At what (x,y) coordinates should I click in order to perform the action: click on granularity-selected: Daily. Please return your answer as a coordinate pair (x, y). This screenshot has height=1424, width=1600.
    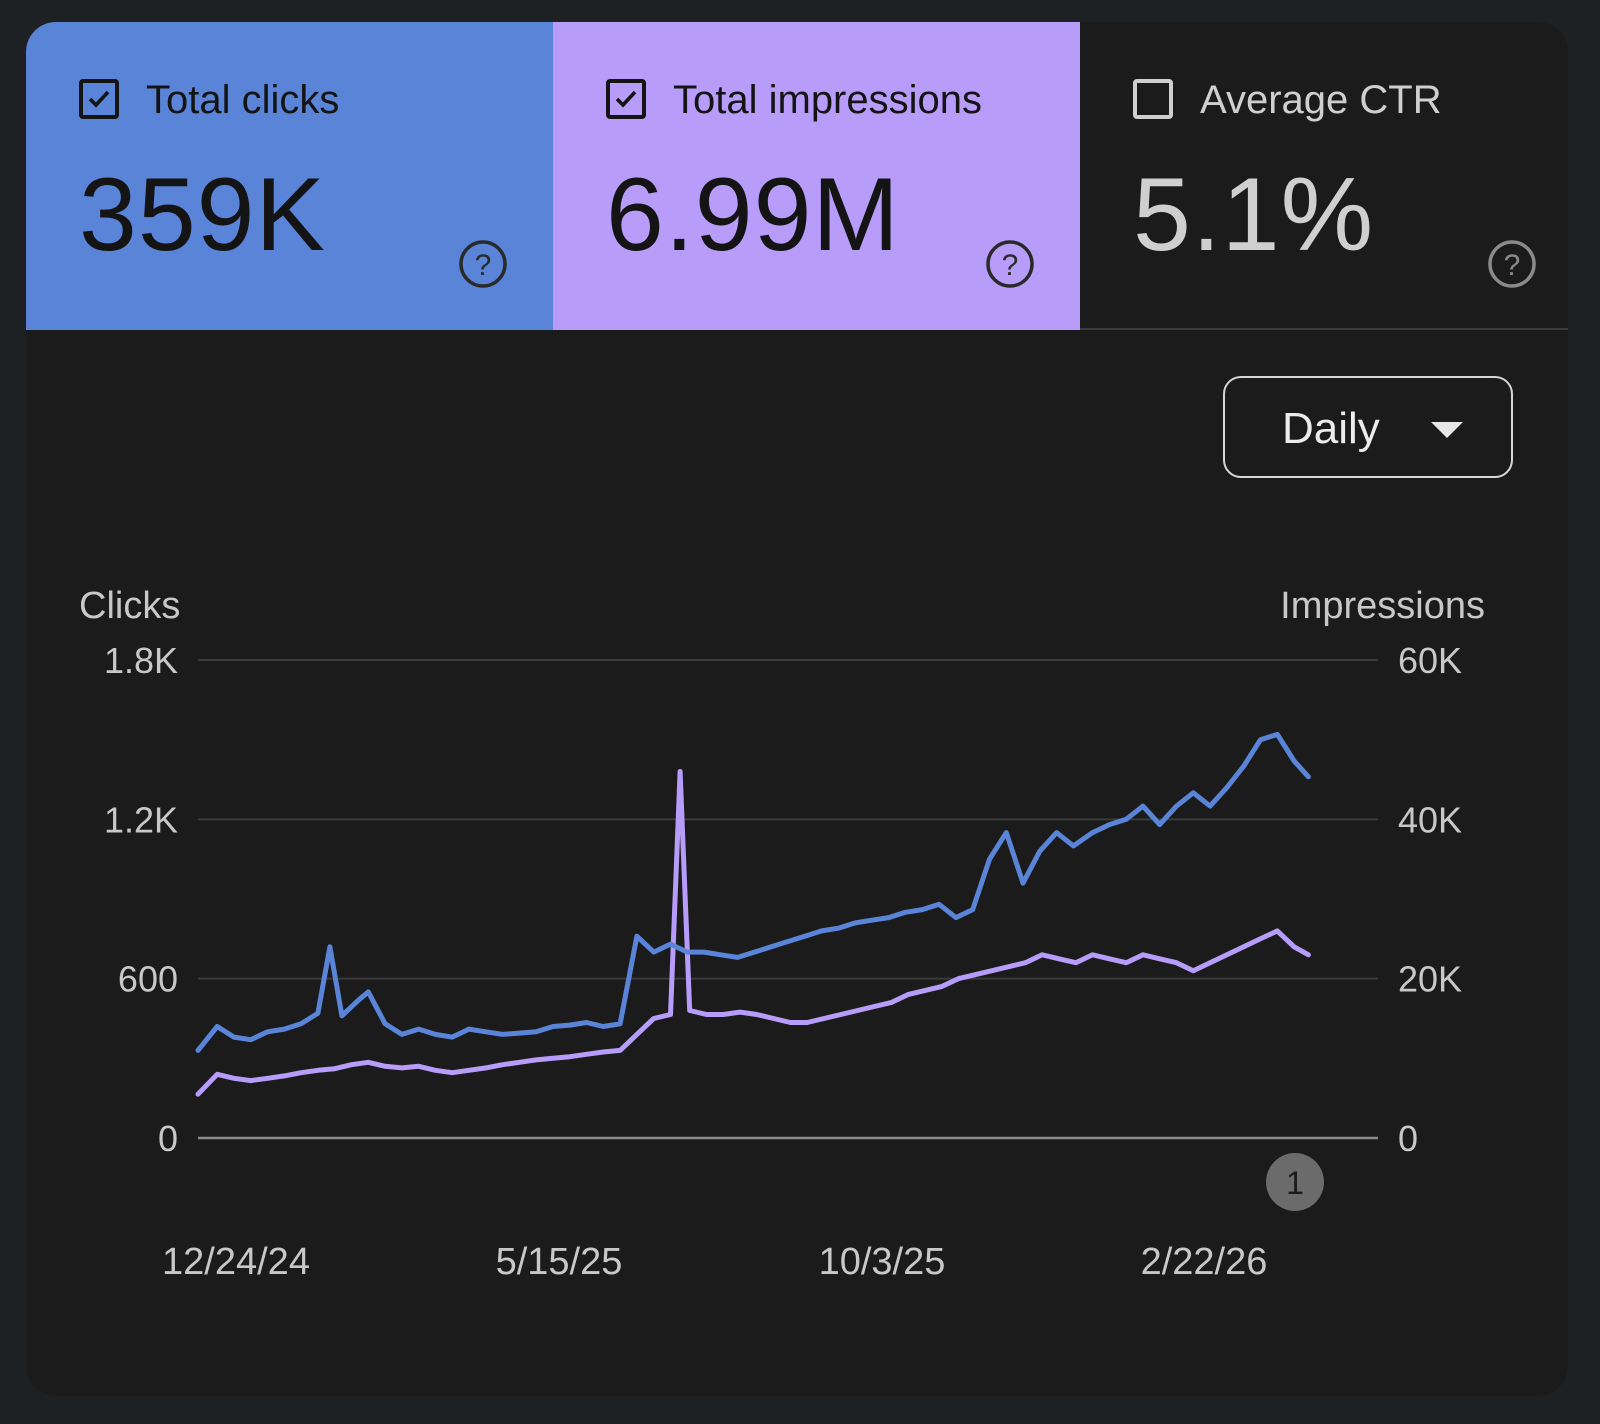
    Looking at the image, I should click on (1331, 428).